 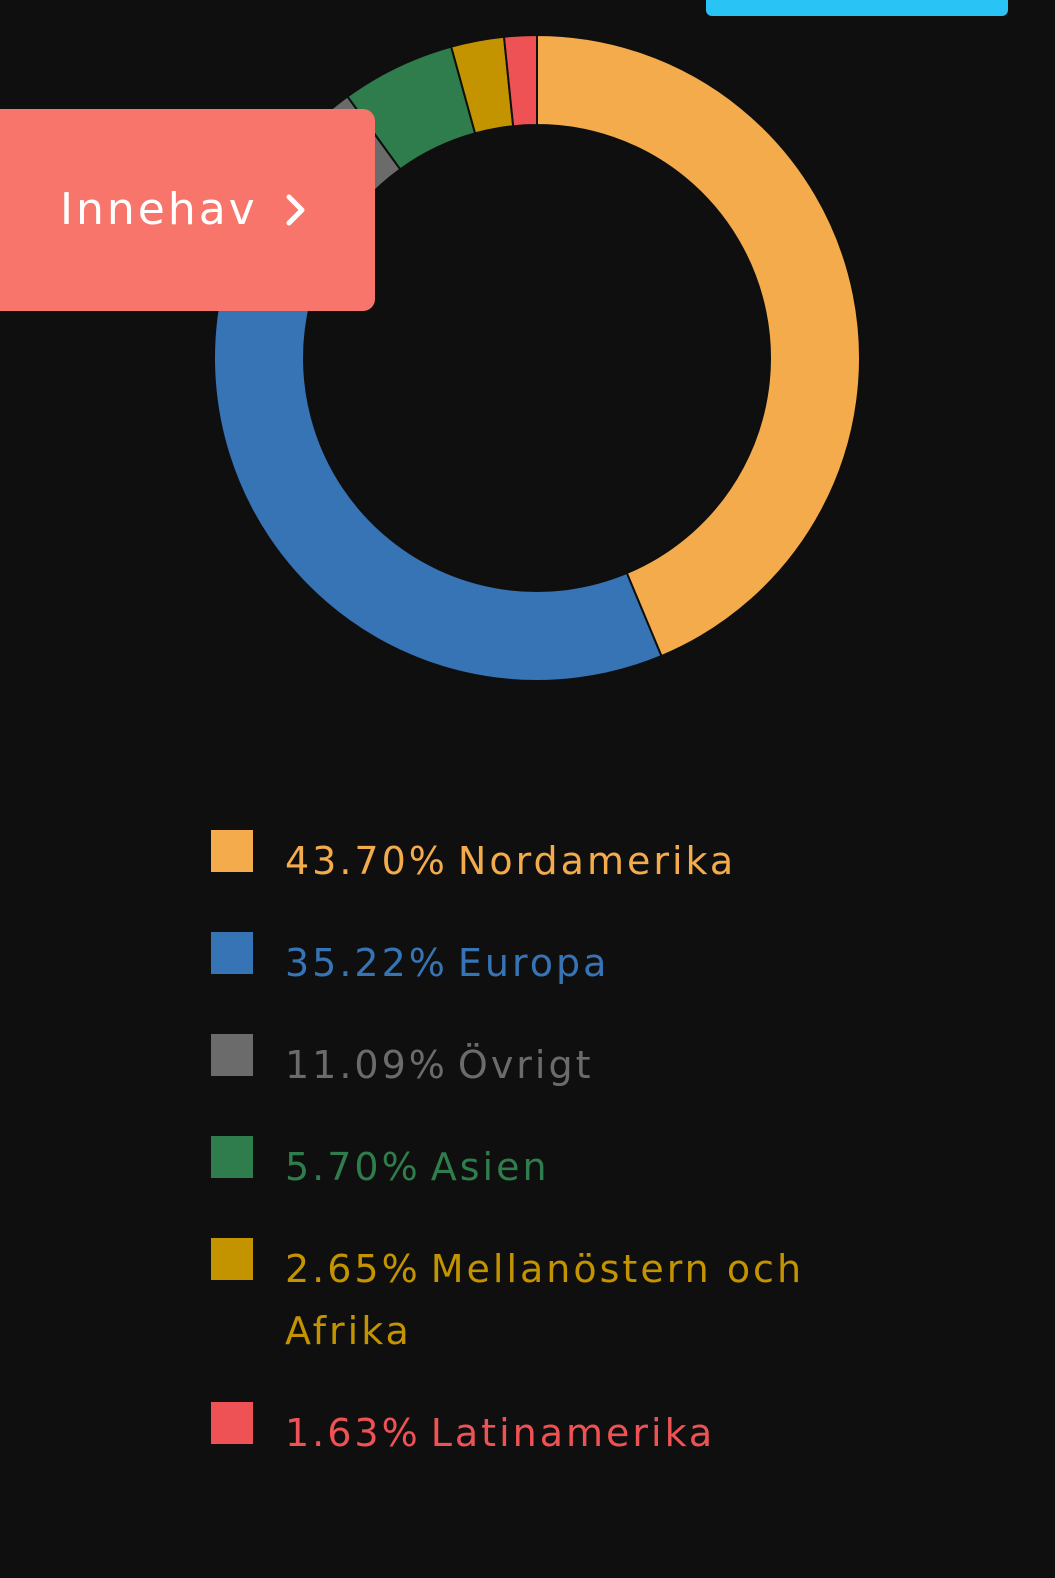 What do you see at coordinates (545, 1300) in the screenshot?
I see `legend-label: Mellanöstern och Afrika` at bounding box center [545, 1300].